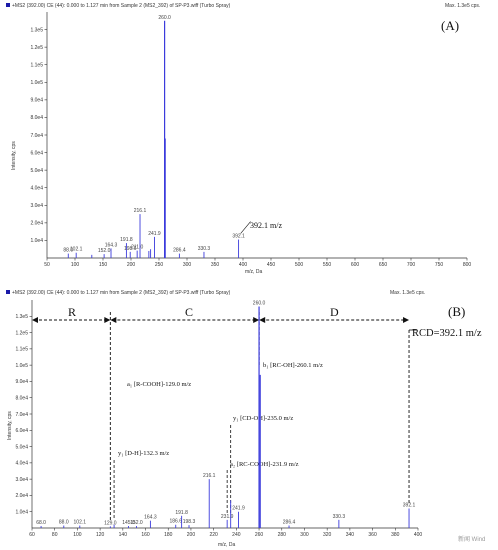 This screenshot has height=550, width=498. What do you see at coordinates (14, 155) in the screenshot?
I see `ylabel-a: Intensity, cps` at bounding box center [14, 155].